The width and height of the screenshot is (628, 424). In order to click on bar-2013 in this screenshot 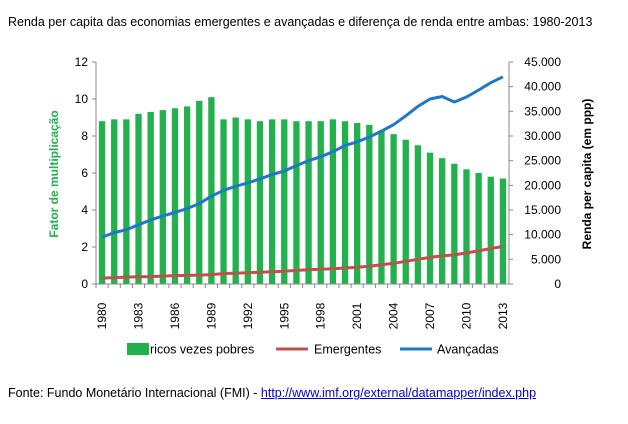, I will do `click(503, 231)`.